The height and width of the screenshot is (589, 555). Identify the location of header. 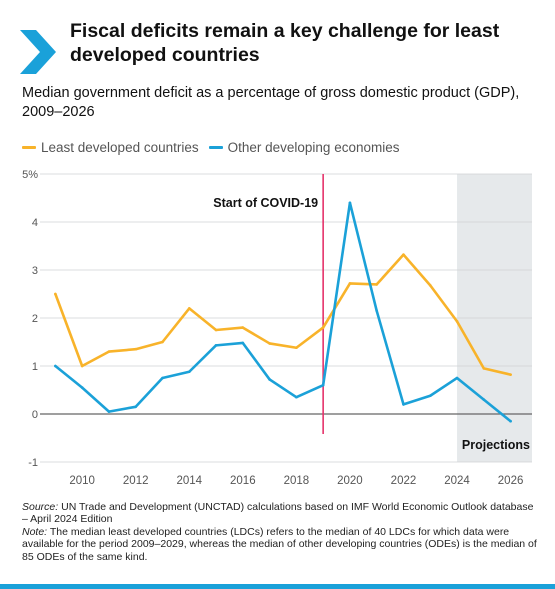
(277, 43).